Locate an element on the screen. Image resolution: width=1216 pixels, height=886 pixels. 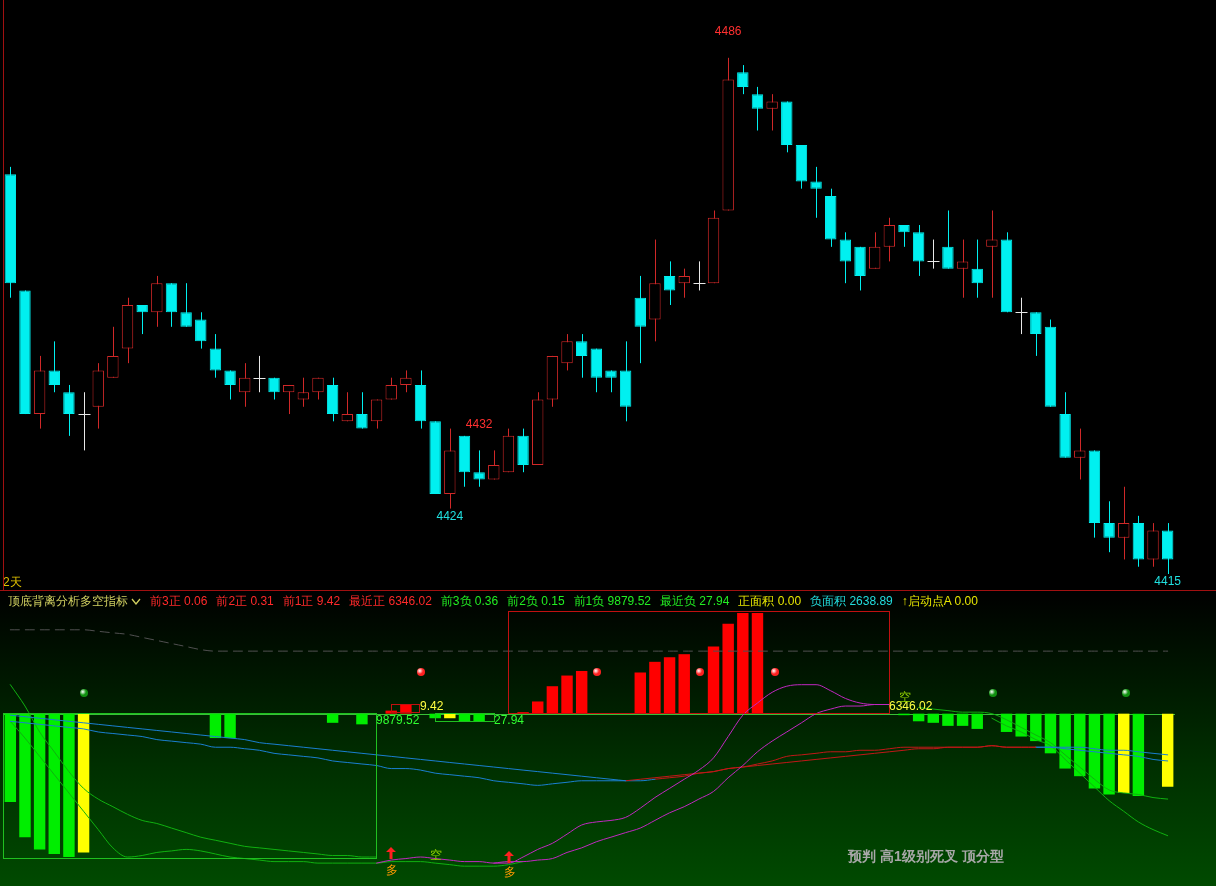
text: 正面积 0.00 is located at coordinates (770, 601).